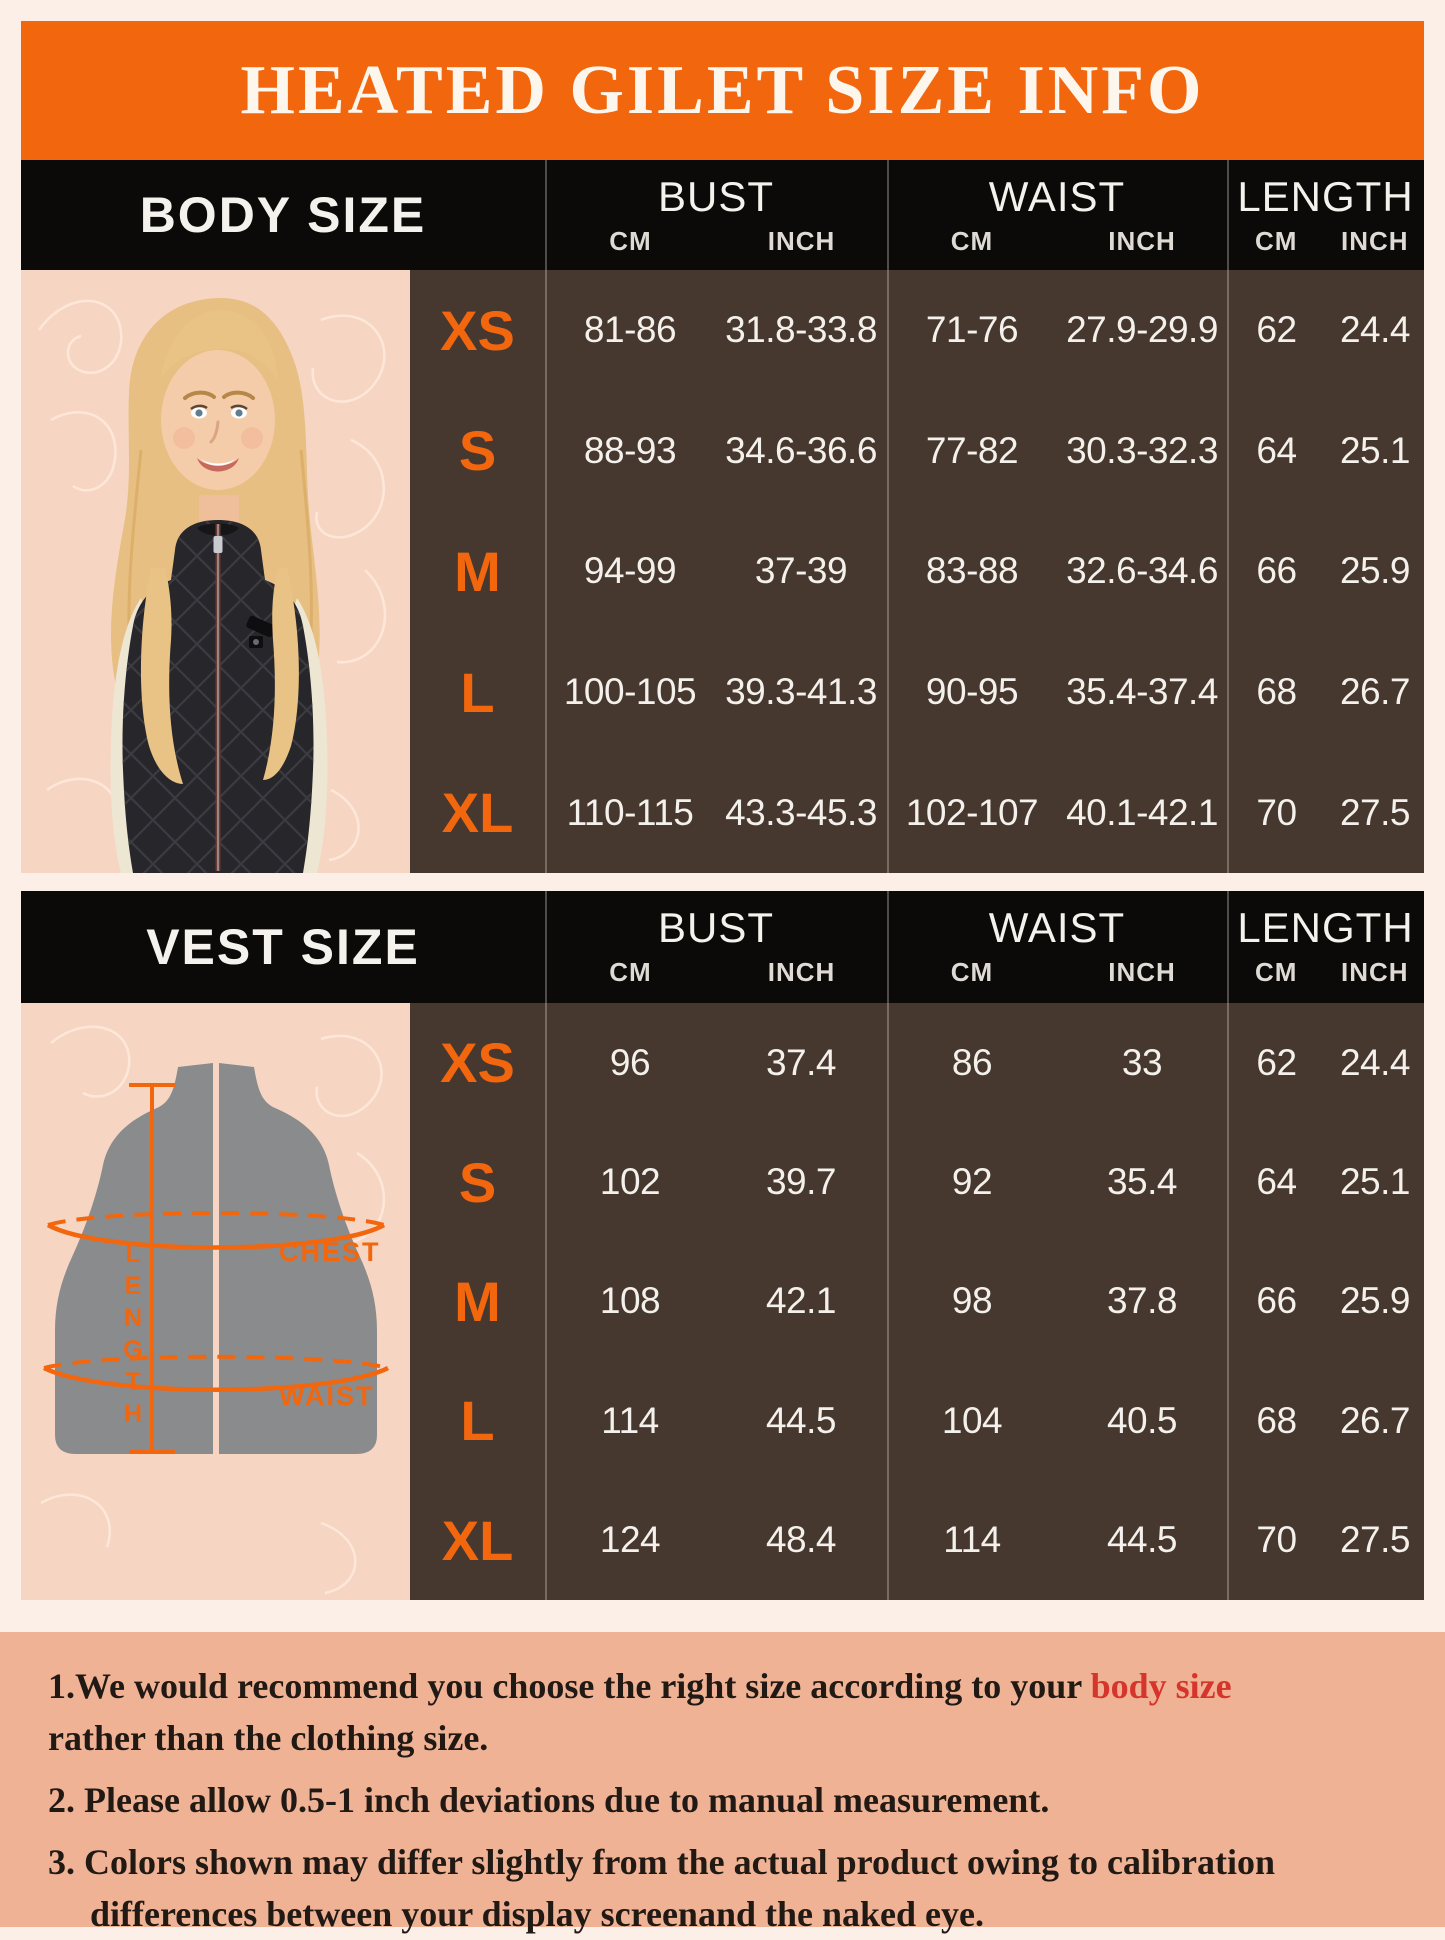 This screenshot has height=1940, width=1445. I want to click on value-cell: 37.8, so click(1142, 1301).